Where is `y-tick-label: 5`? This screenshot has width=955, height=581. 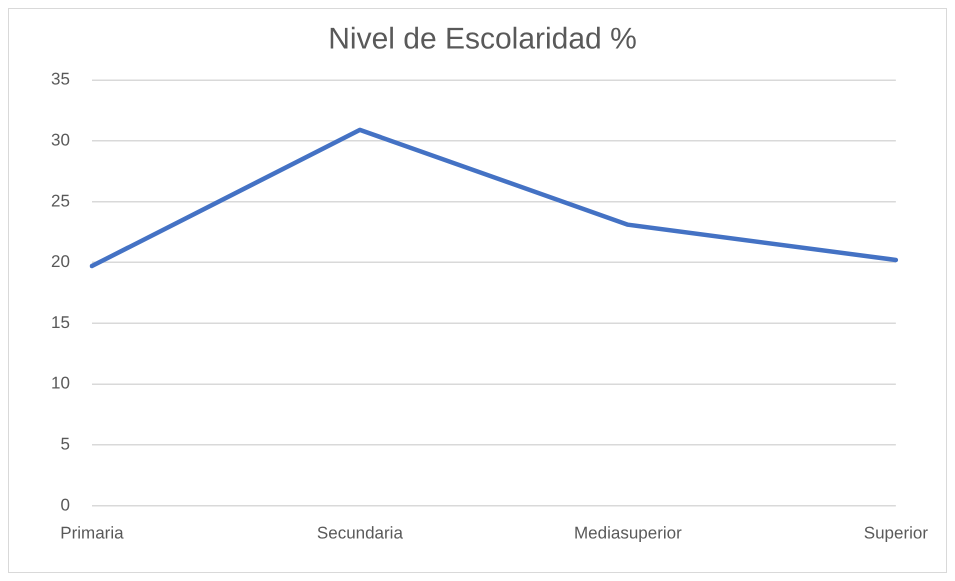
y-tick-label: 5 is located at coordinates (65, 444).